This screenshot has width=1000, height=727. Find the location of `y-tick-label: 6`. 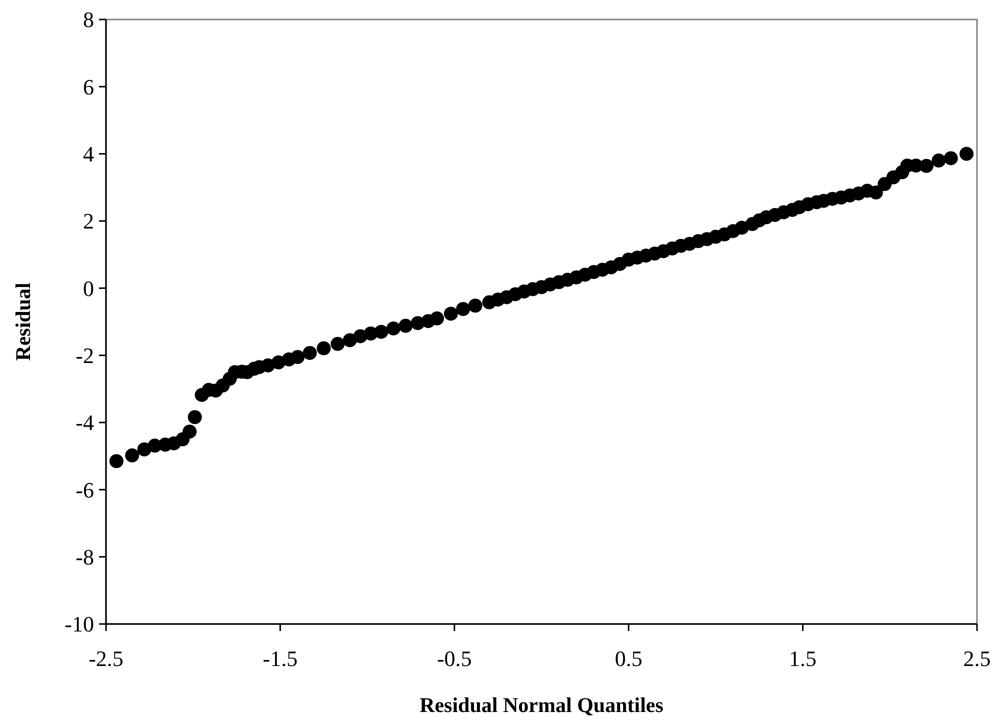

y-tick-label: 6 is located at coordinates (88, 87).